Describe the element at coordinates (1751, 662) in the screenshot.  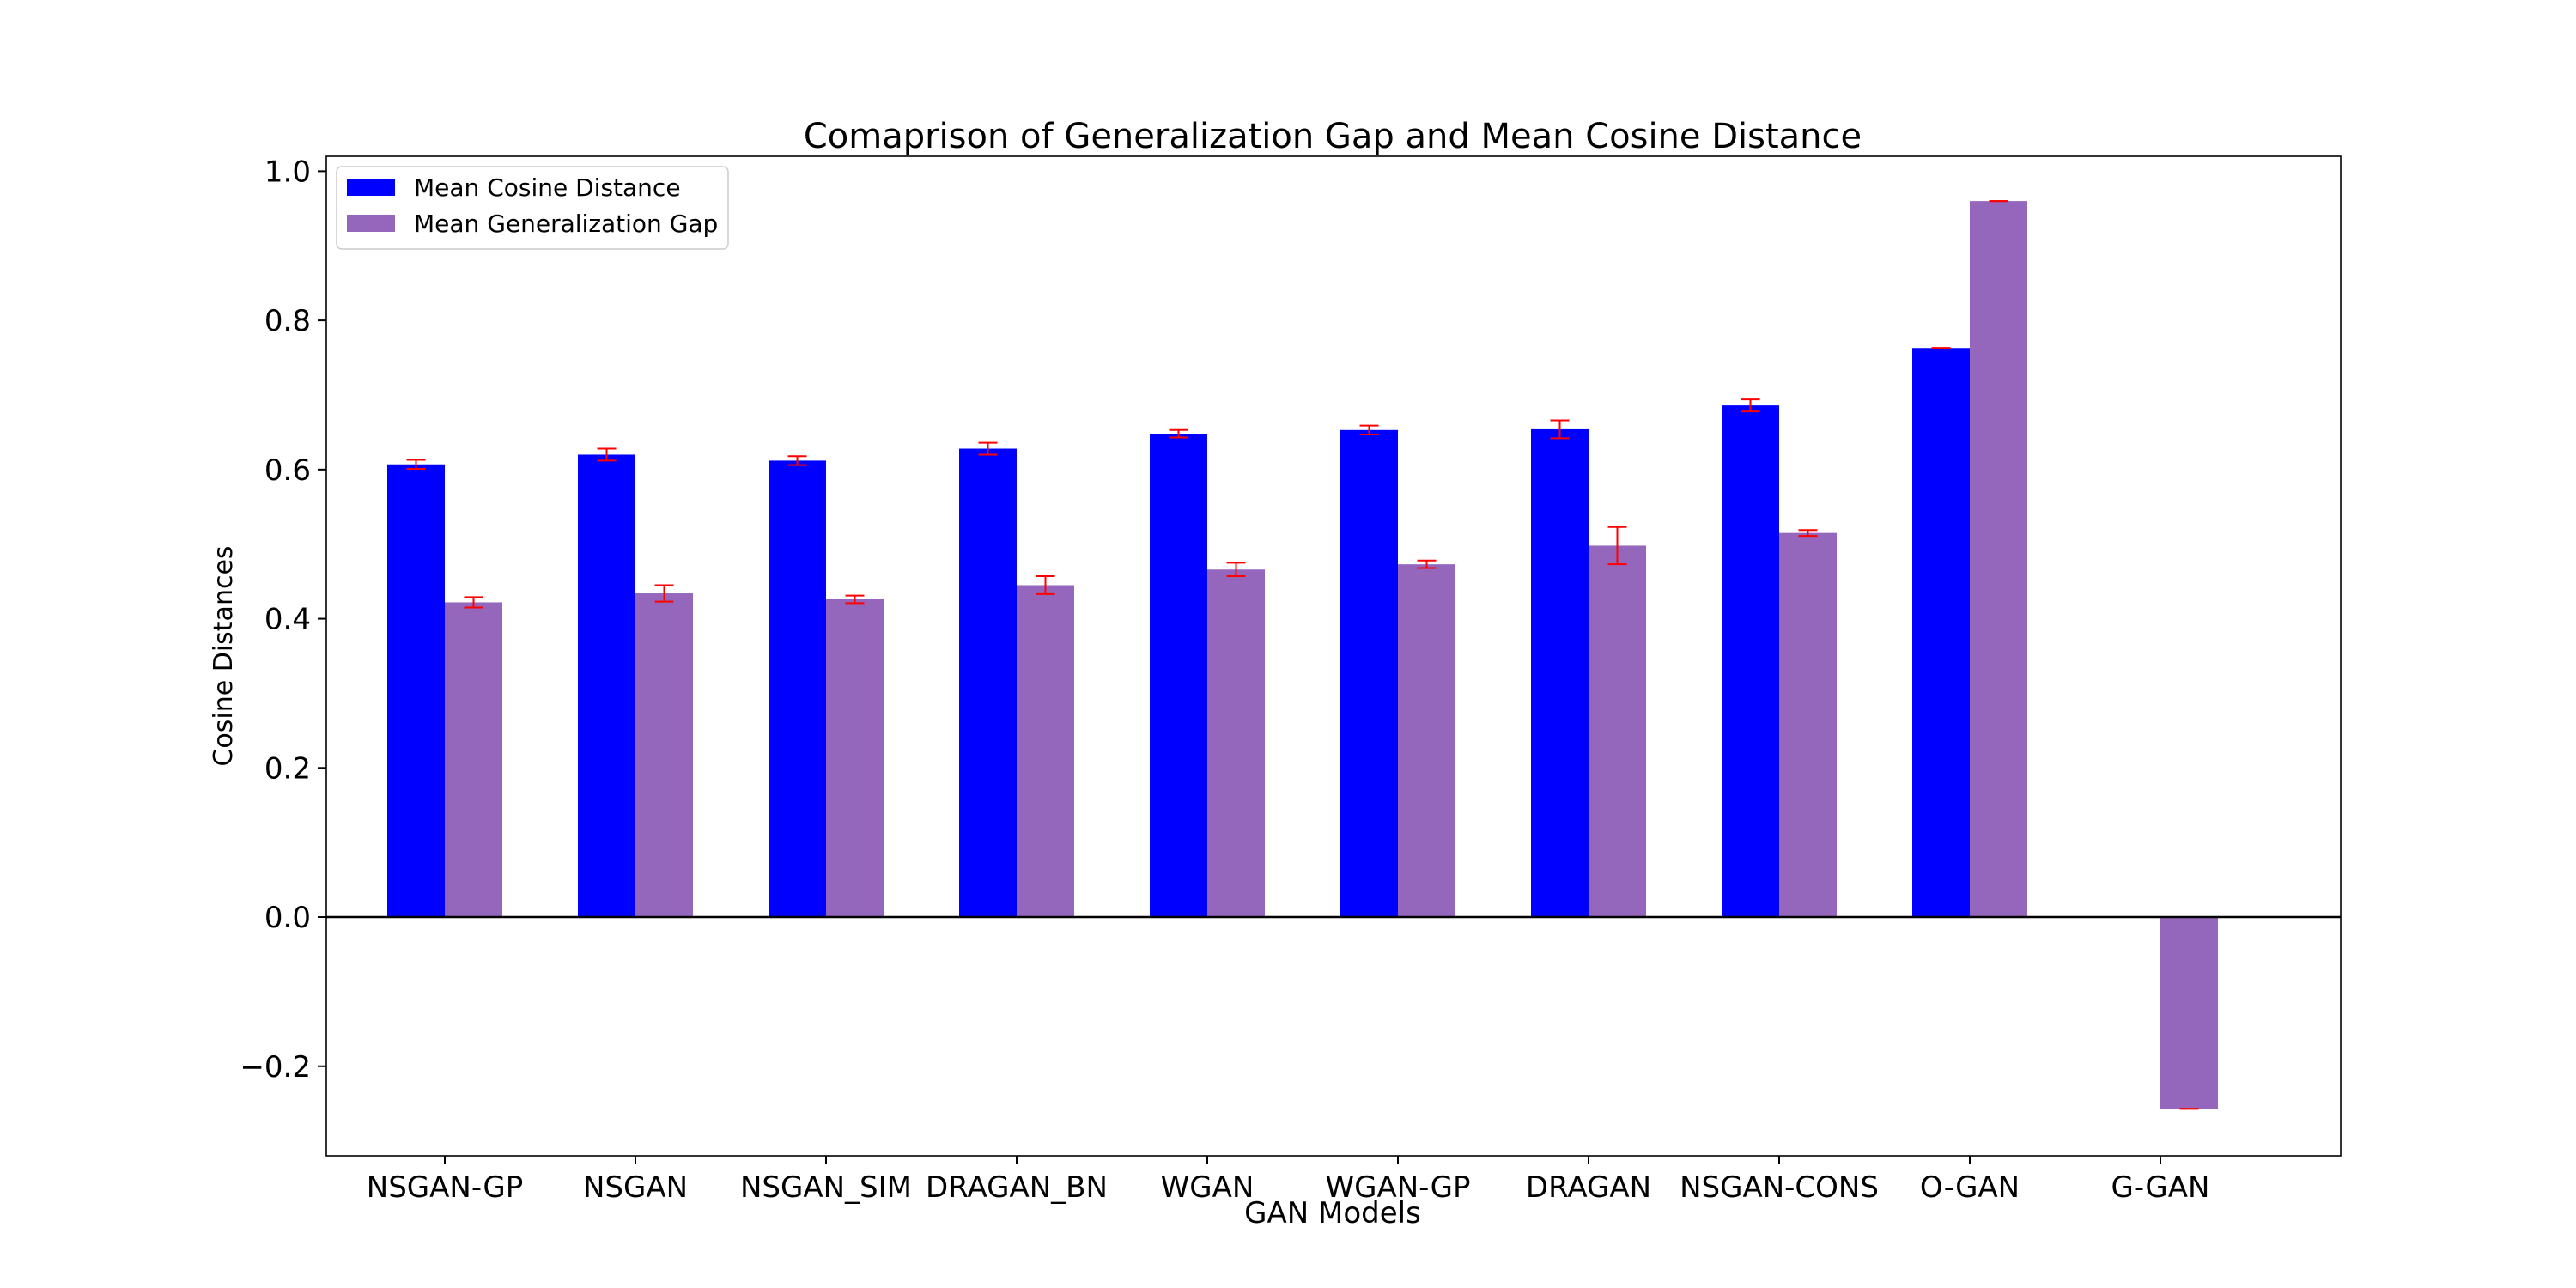
I see `bar-mean-cosine-distance-nsgan-cons` at that location.